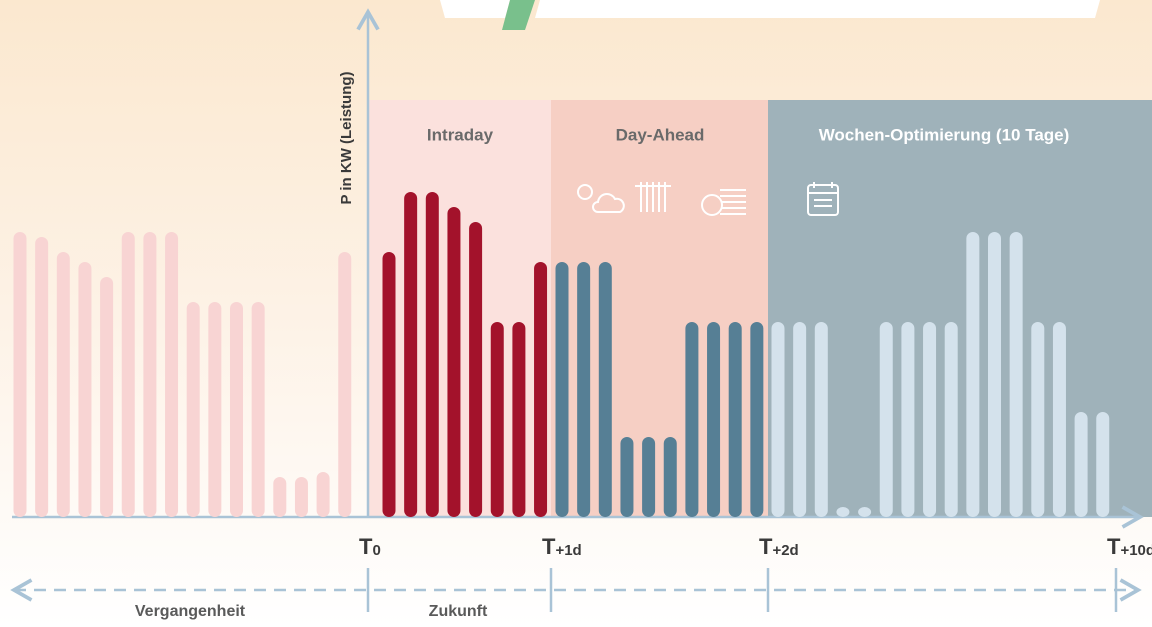 This screenshot has width=1152, height=627. Describe the element at coordinates (190, 611) in the screenshot. I see `period-label: Vergangenheit` at that location.